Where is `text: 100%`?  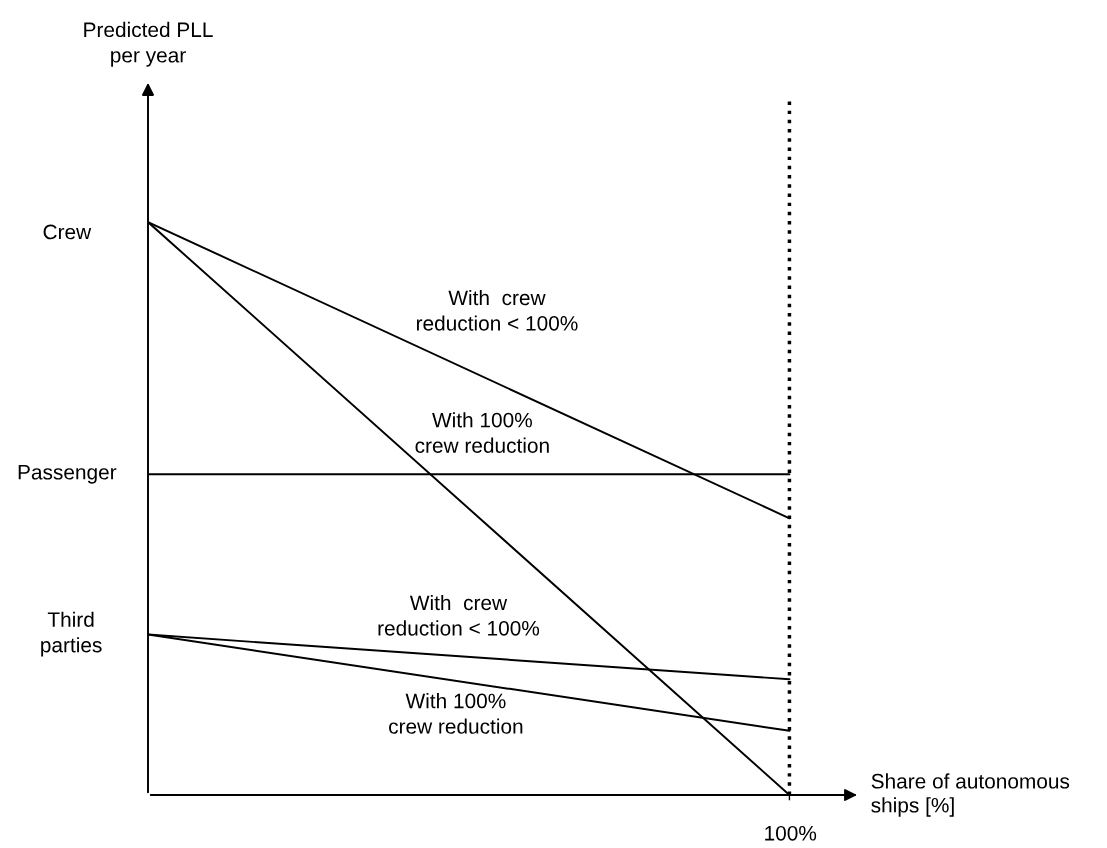 text: 100% is located at coordinates (791, 833).